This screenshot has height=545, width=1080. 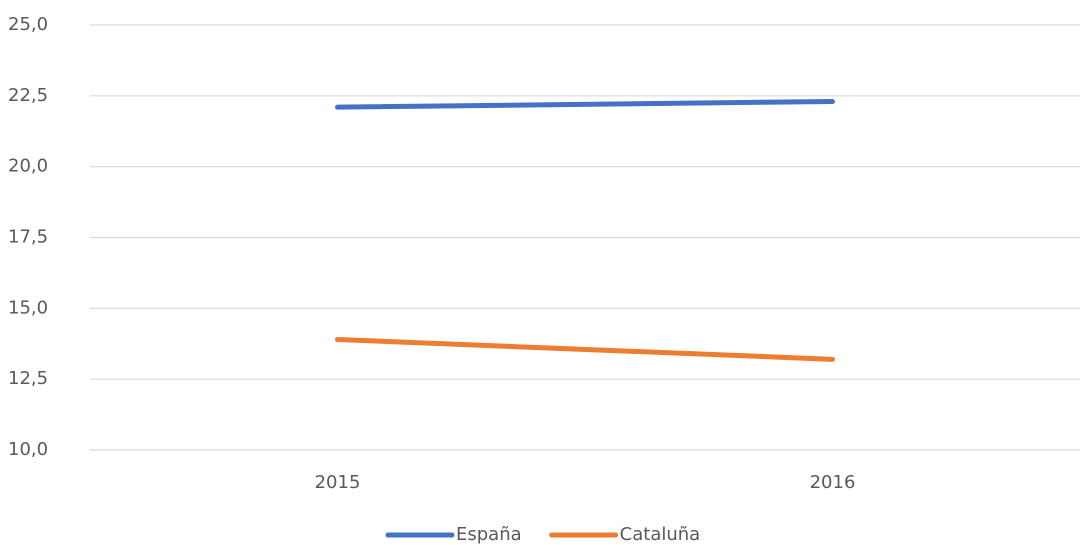 What do you see at coordinates (28, 307) in the screenshot?
I see `y-tick-label: 15,0` at bounding box center [28, 307].